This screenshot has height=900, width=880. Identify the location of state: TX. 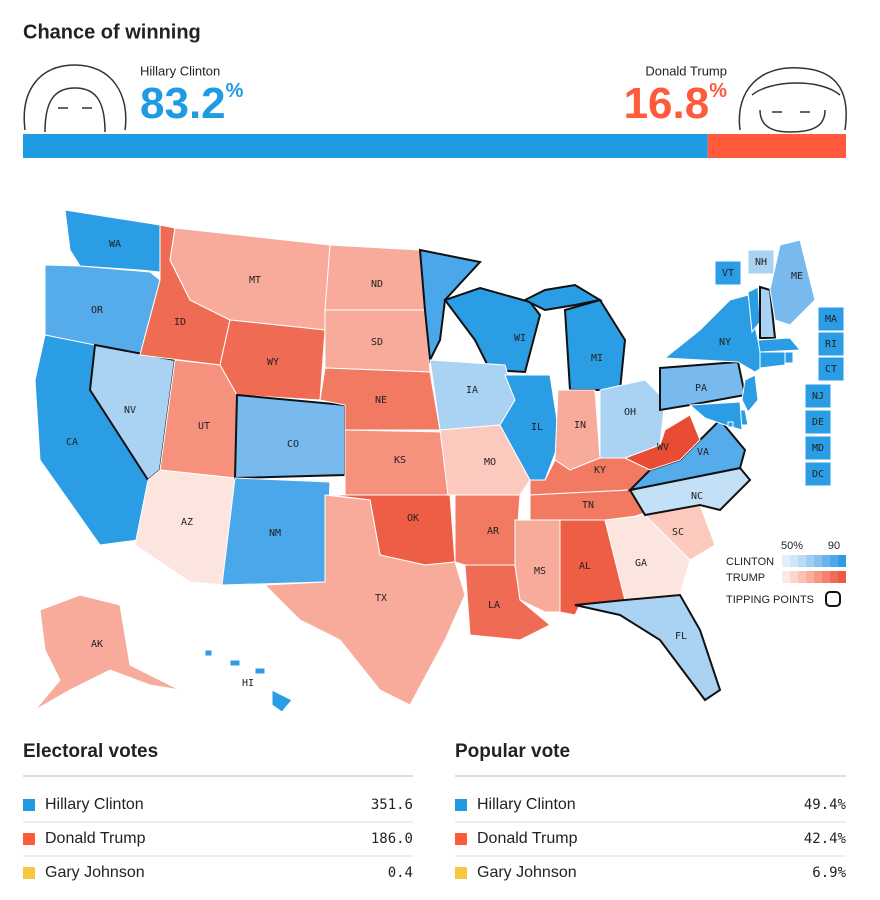
(364, 600).